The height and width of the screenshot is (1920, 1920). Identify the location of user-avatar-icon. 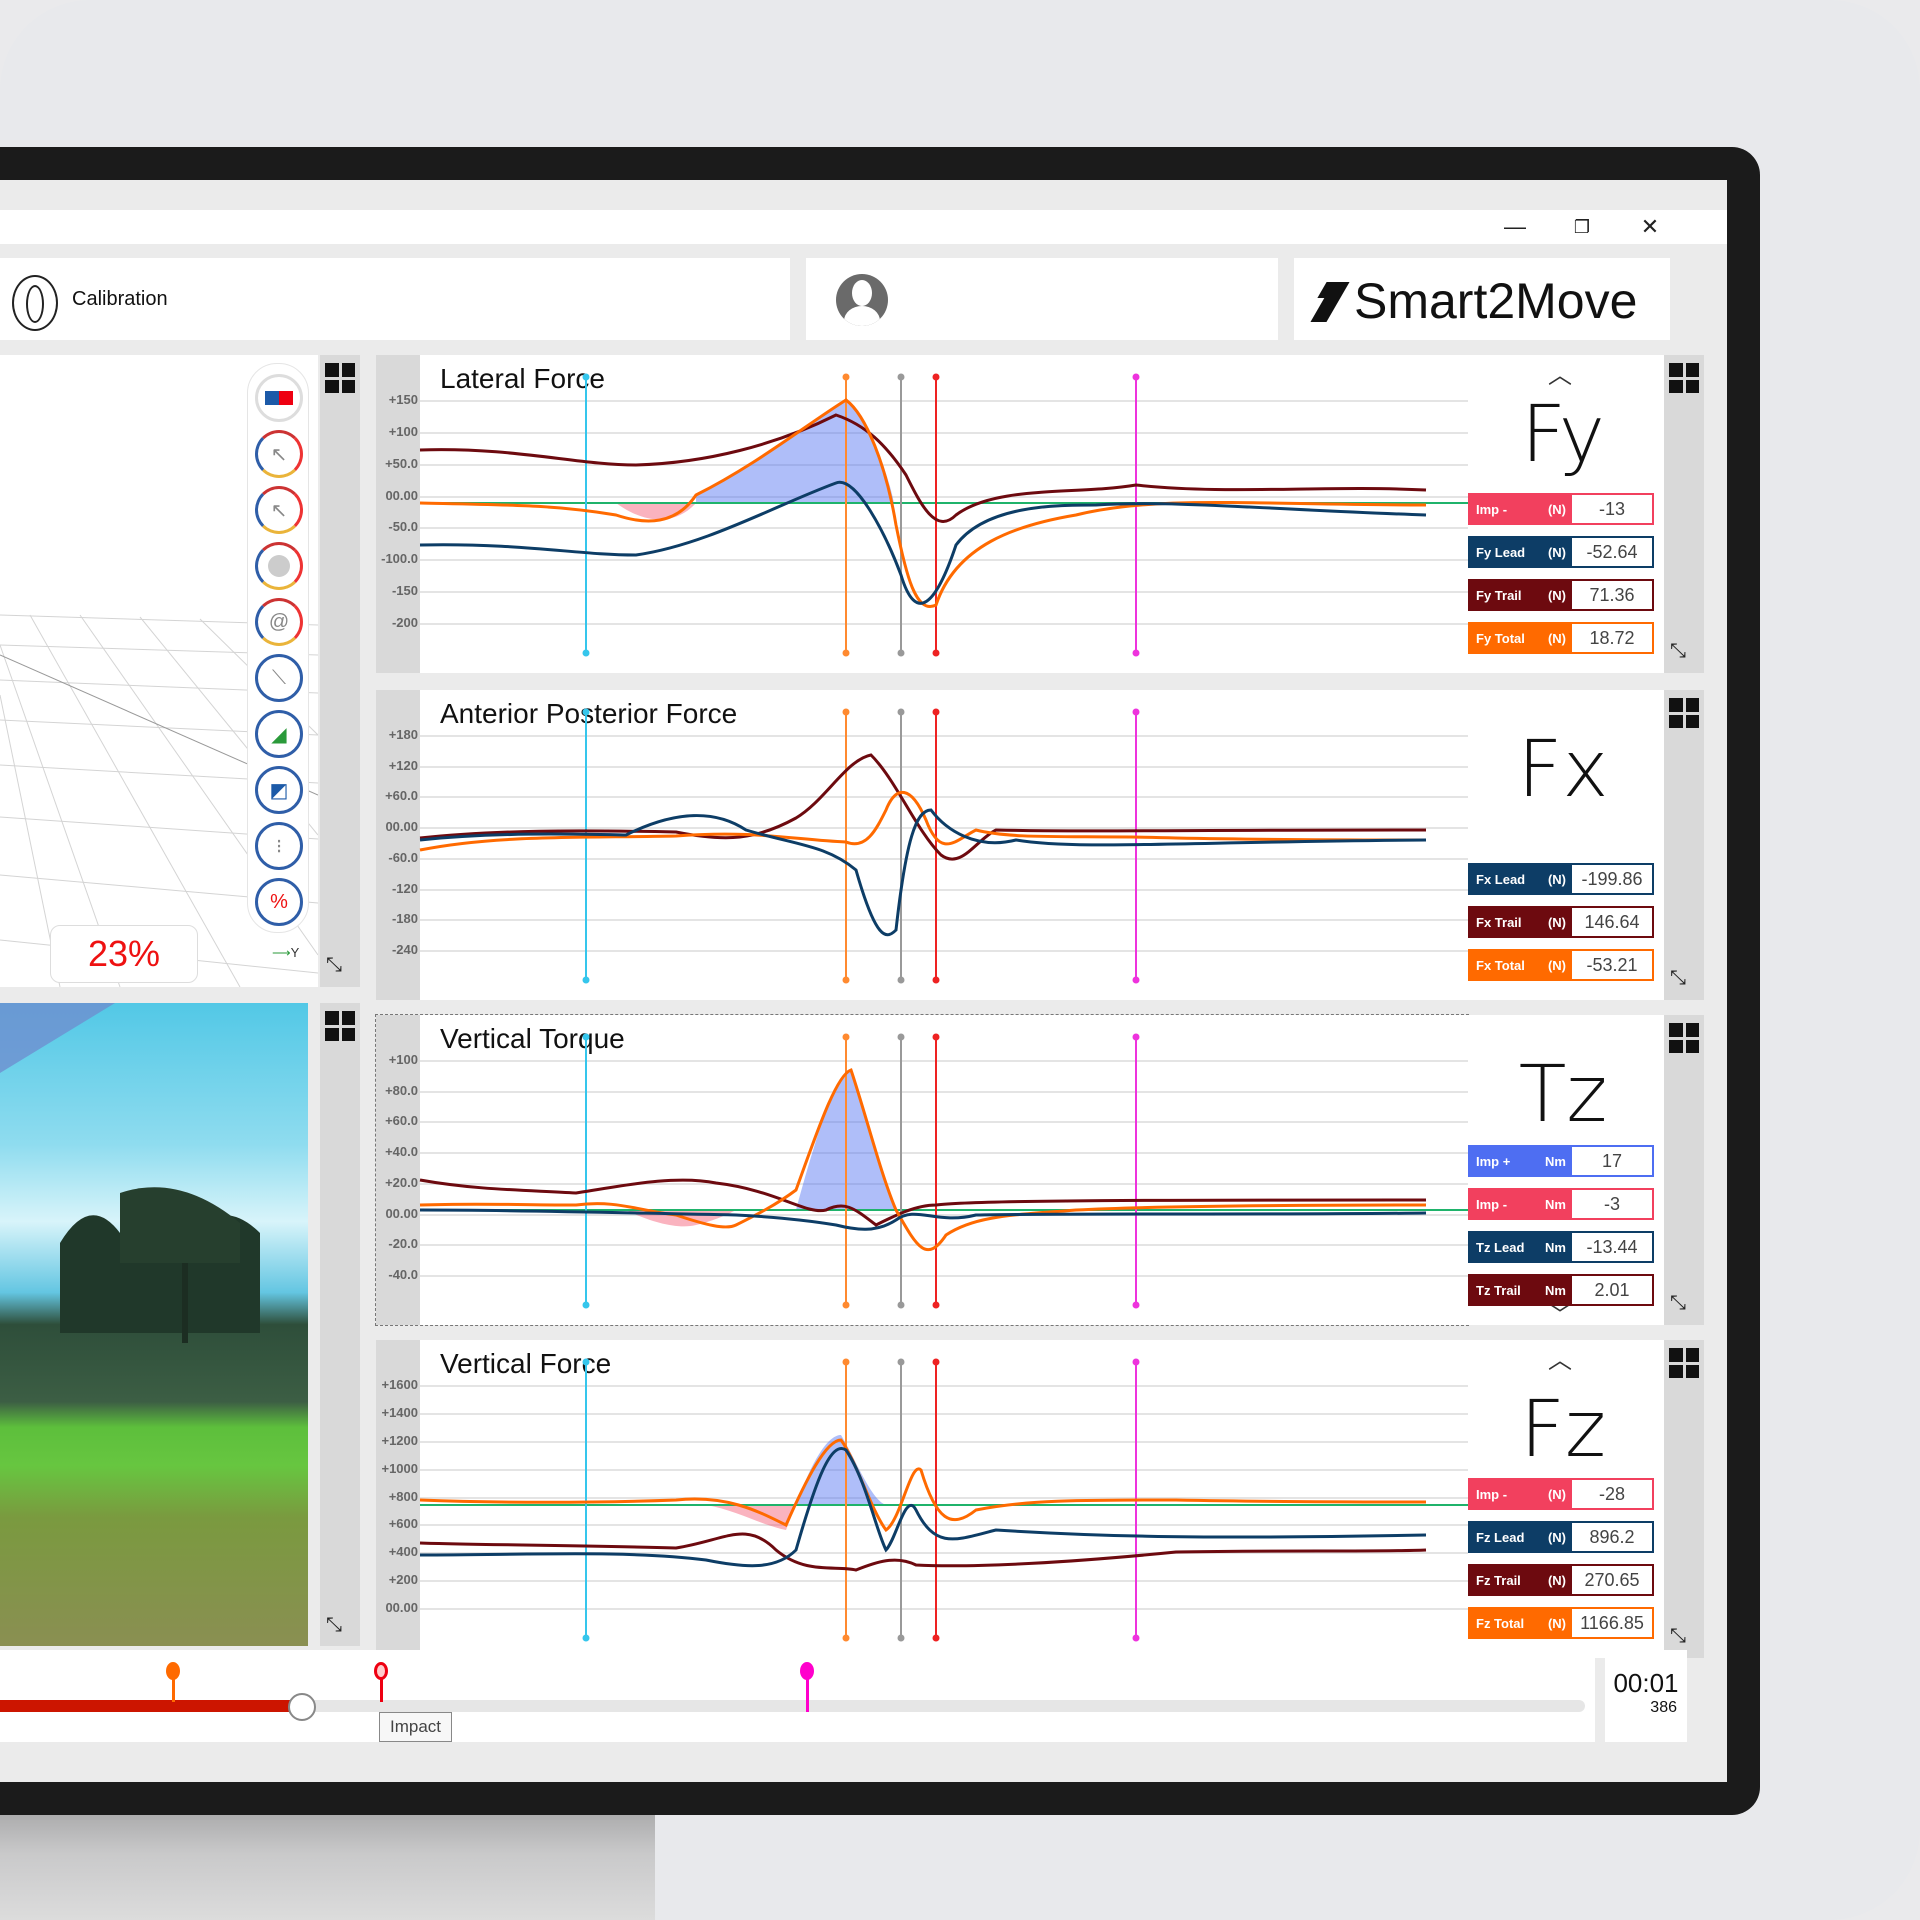
(862, 300).